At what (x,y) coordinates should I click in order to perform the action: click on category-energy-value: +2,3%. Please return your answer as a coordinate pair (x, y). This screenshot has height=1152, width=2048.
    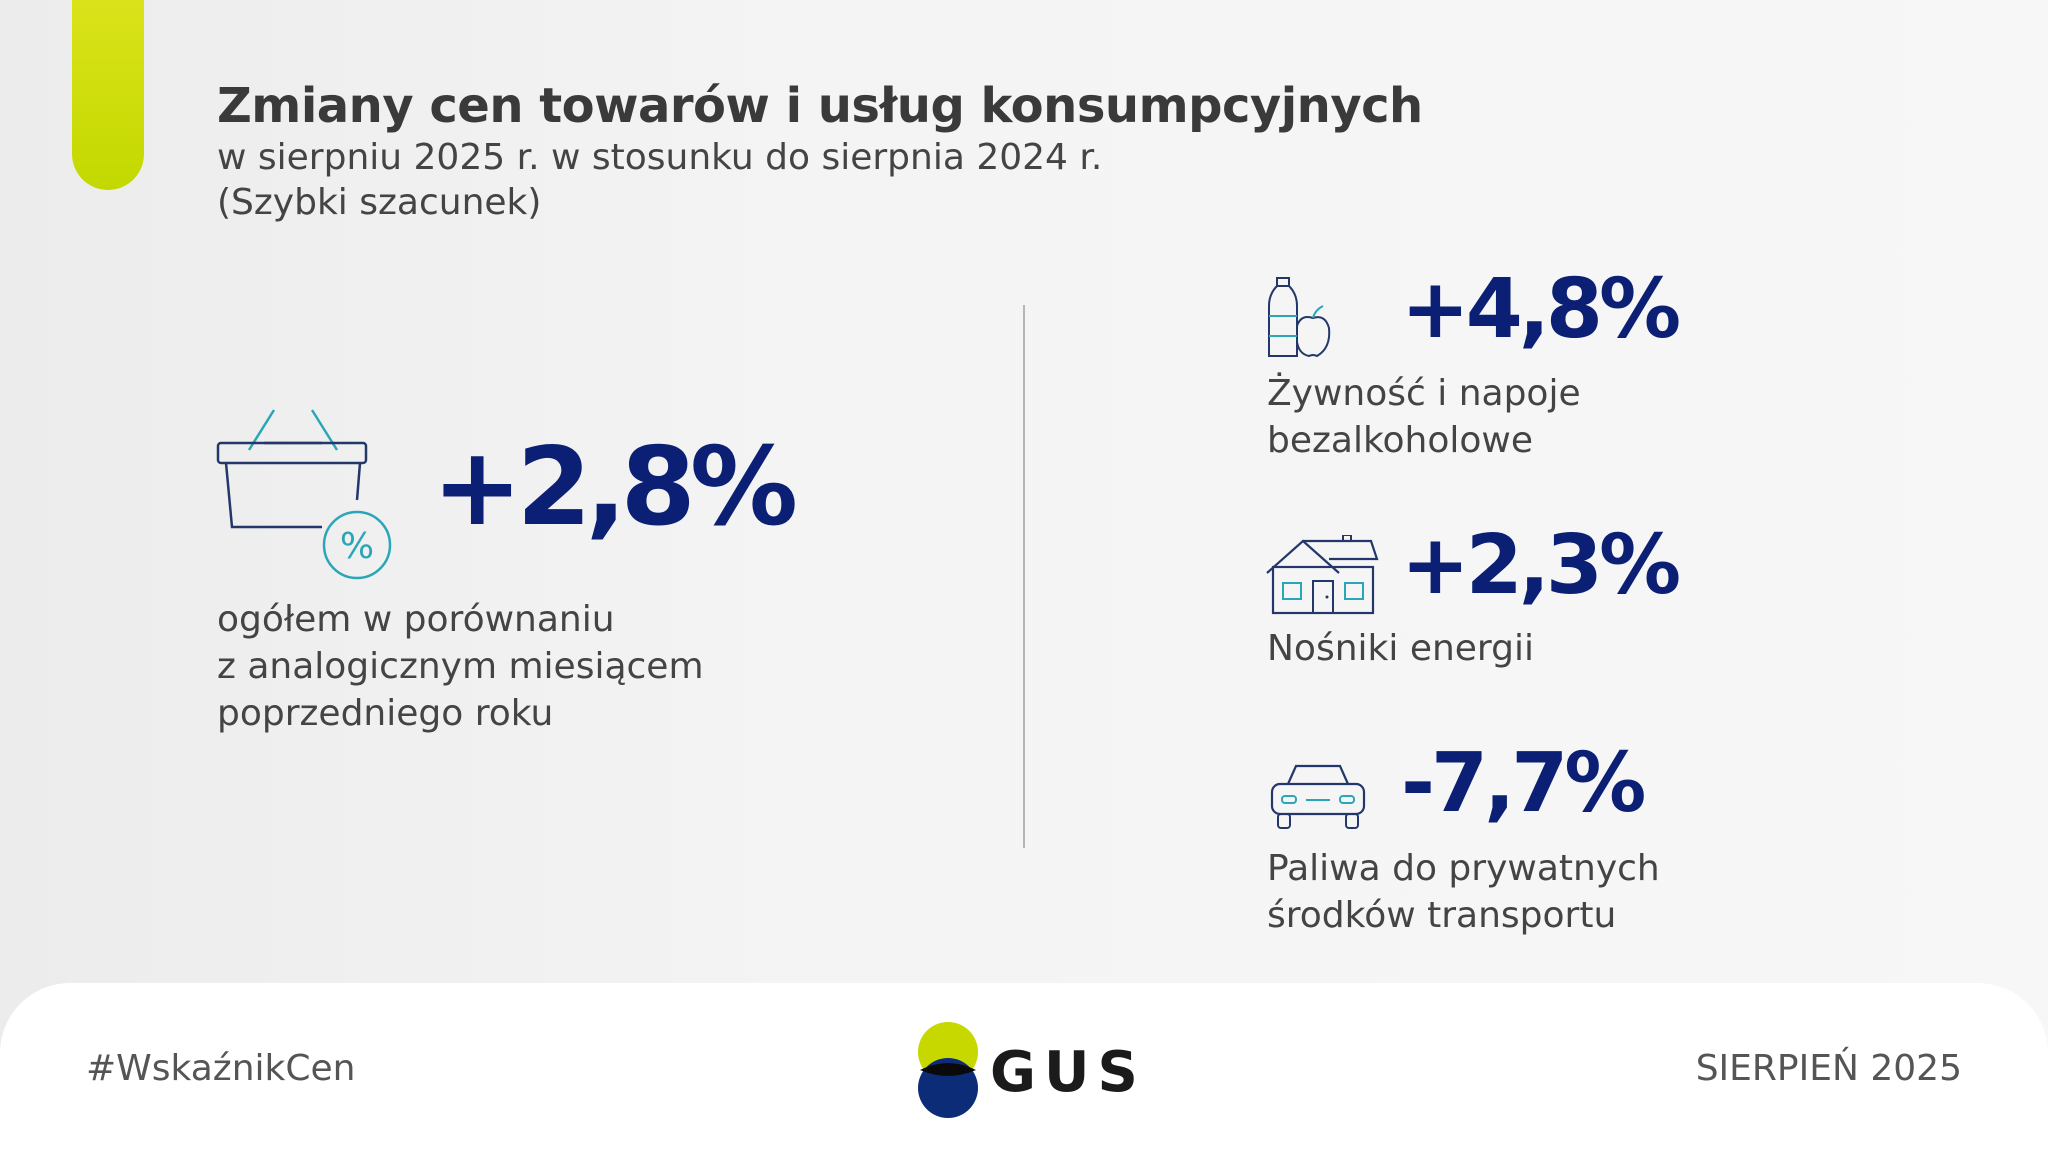
    Looking at the image, I should click on (1541, 565).